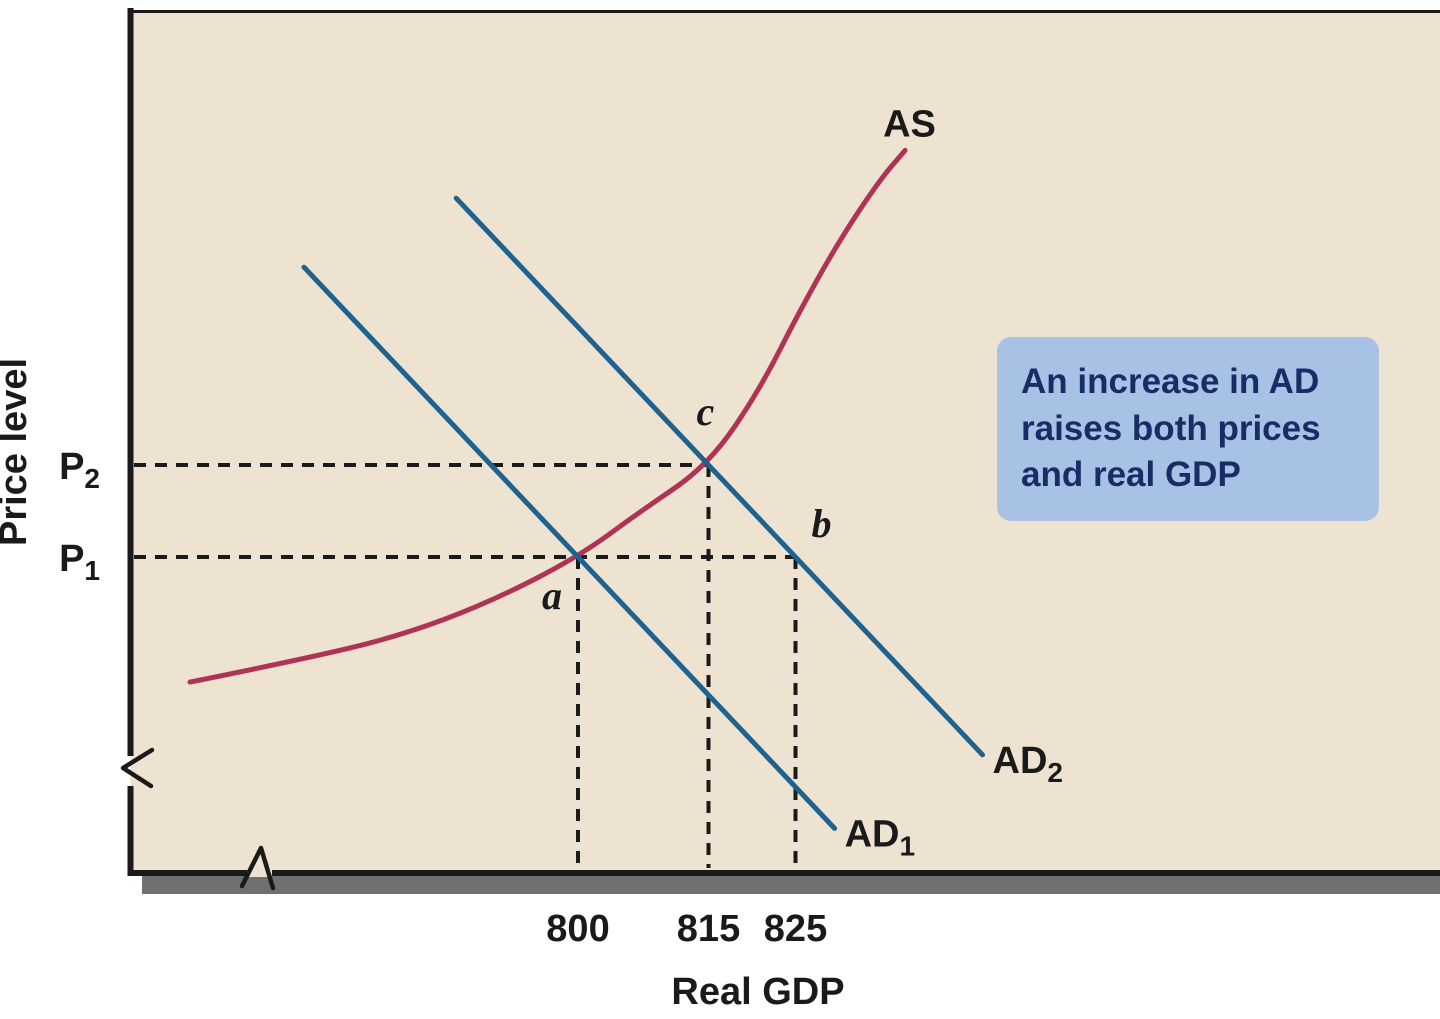 The height and width of the screenshot is (1019, 1440). What do you see at coordinates (791, 885) in the screenshot?
I see `panel-shadow` at bounding box center [791, 885].